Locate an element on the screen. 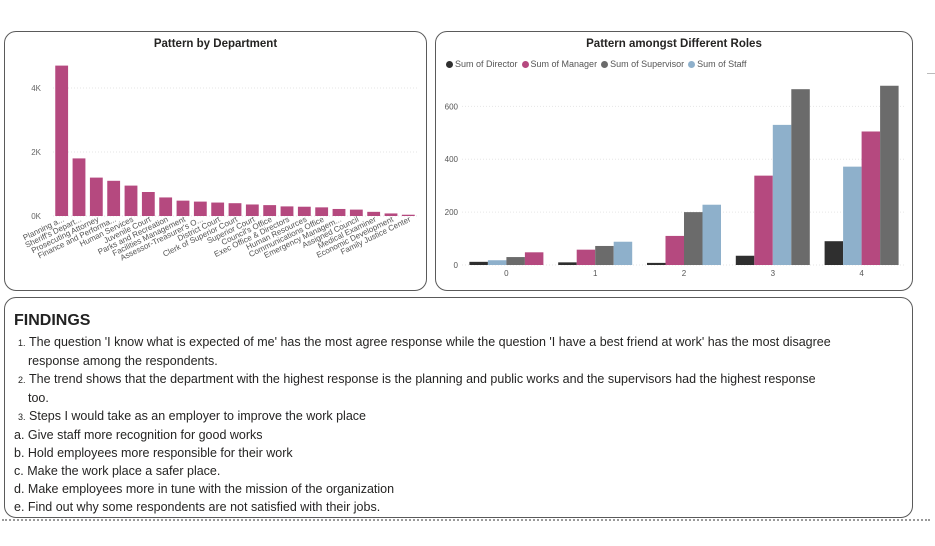 This screenshot has height=546, width=935. finding-marker: b. is located at coordinates (21, 453).